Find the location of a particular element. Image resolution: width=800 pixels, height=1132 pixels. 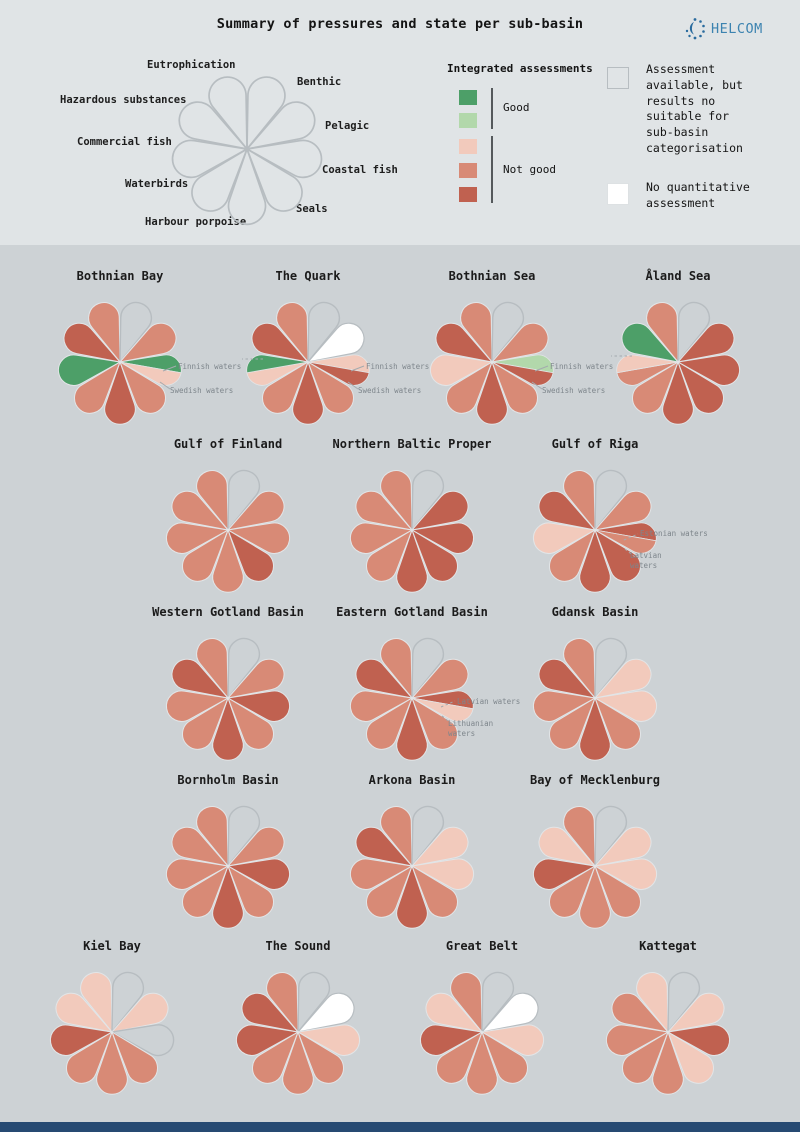

legend-petal-label-coastal-fish: Coastal fish is located at coordinates (360, 170).